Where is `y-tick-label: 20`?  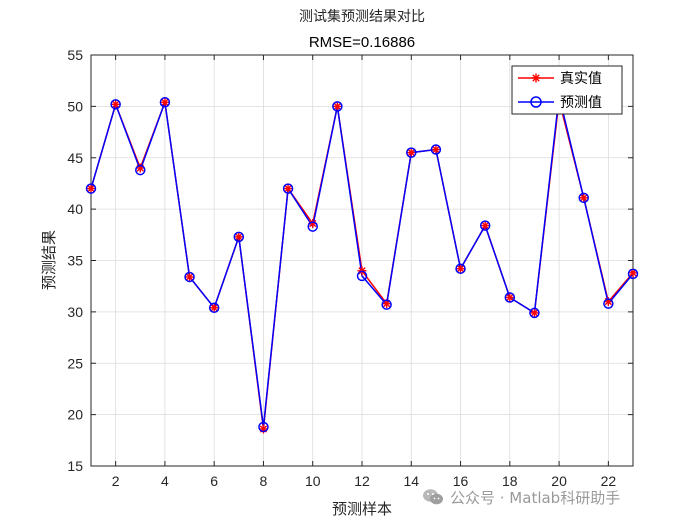 y-tick-label: 20 is located at coordinates (75, 415).